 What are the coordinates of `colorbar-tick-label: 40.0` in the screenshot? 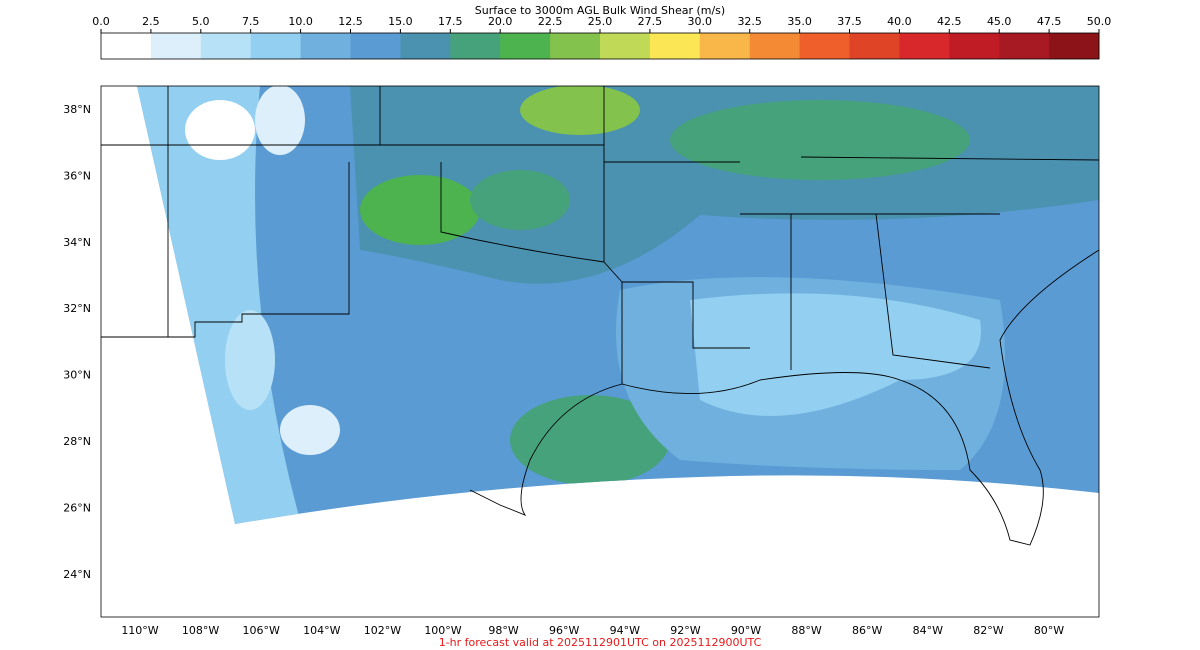 It's located at (899, 21).